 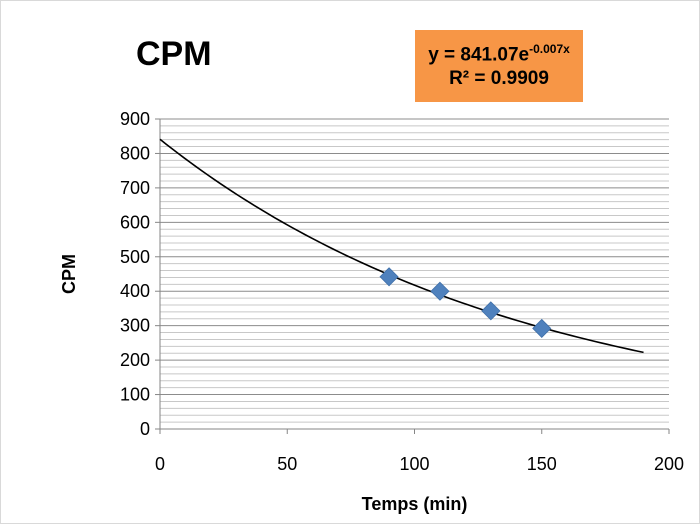 I want to click on y-tick-label: 200, so click(x=135, y=360).